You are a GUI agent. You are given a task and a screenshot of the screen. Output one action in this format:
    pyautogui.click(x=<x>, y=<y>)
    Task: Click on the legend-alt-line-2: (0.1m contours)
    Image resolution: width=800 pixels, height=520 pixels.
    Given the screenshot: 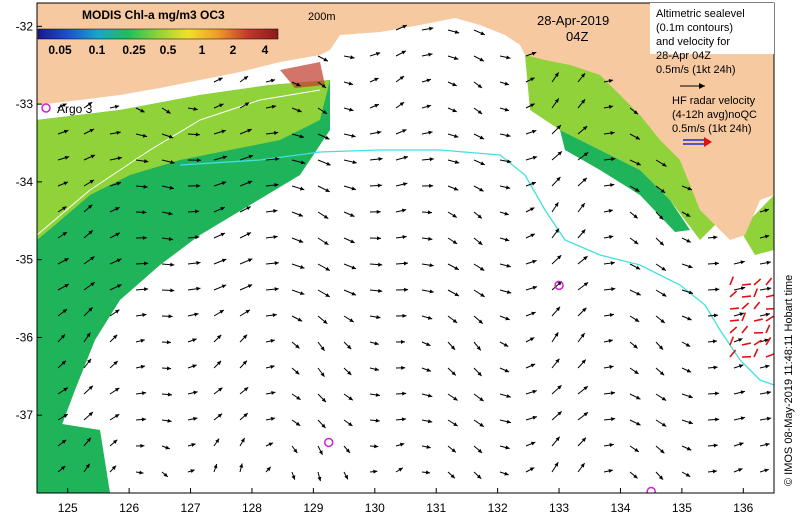 What is the action you would take?
    pyautogui.click(x=694, y=28)
    